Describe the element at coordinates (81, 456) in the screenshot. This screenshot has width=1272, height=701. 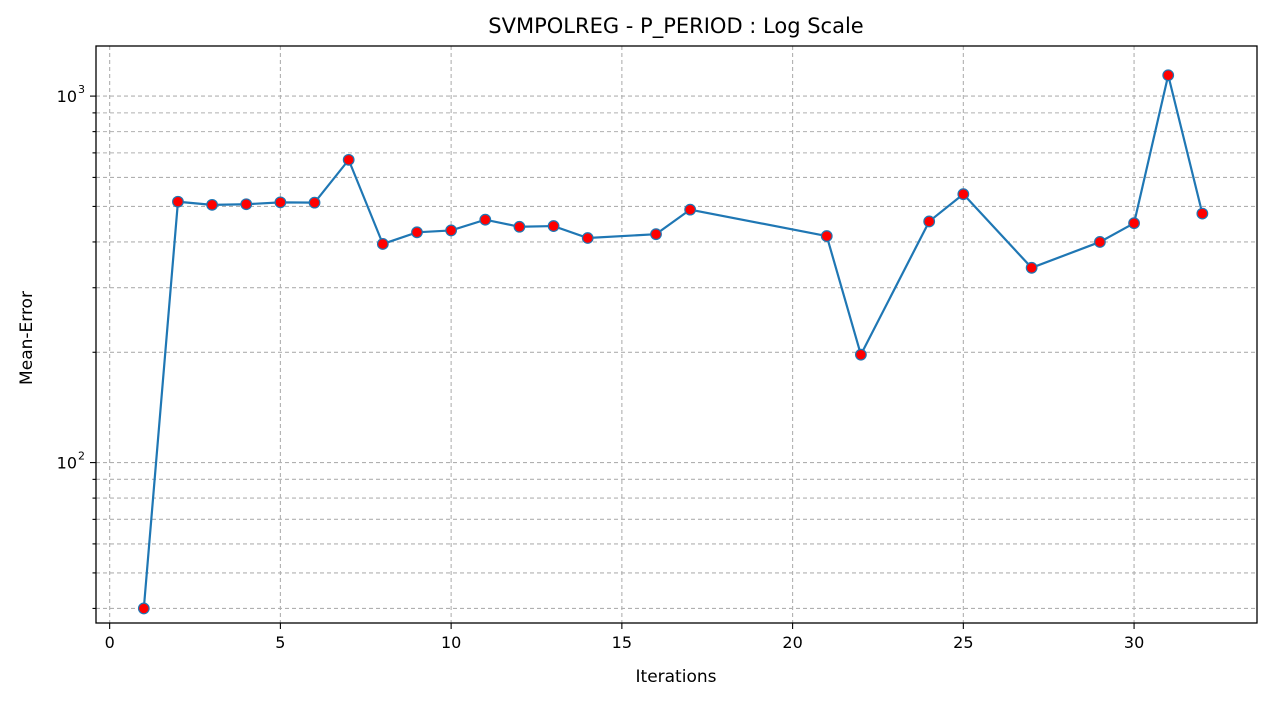
I see `y-tick-exponent: 2` at that location.